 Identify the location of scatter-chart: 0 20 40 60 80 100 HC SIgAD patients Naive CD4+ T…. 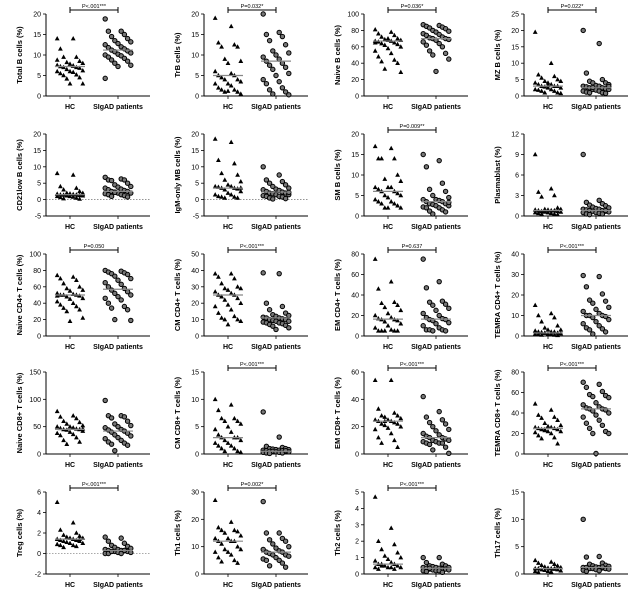
(82, 297).